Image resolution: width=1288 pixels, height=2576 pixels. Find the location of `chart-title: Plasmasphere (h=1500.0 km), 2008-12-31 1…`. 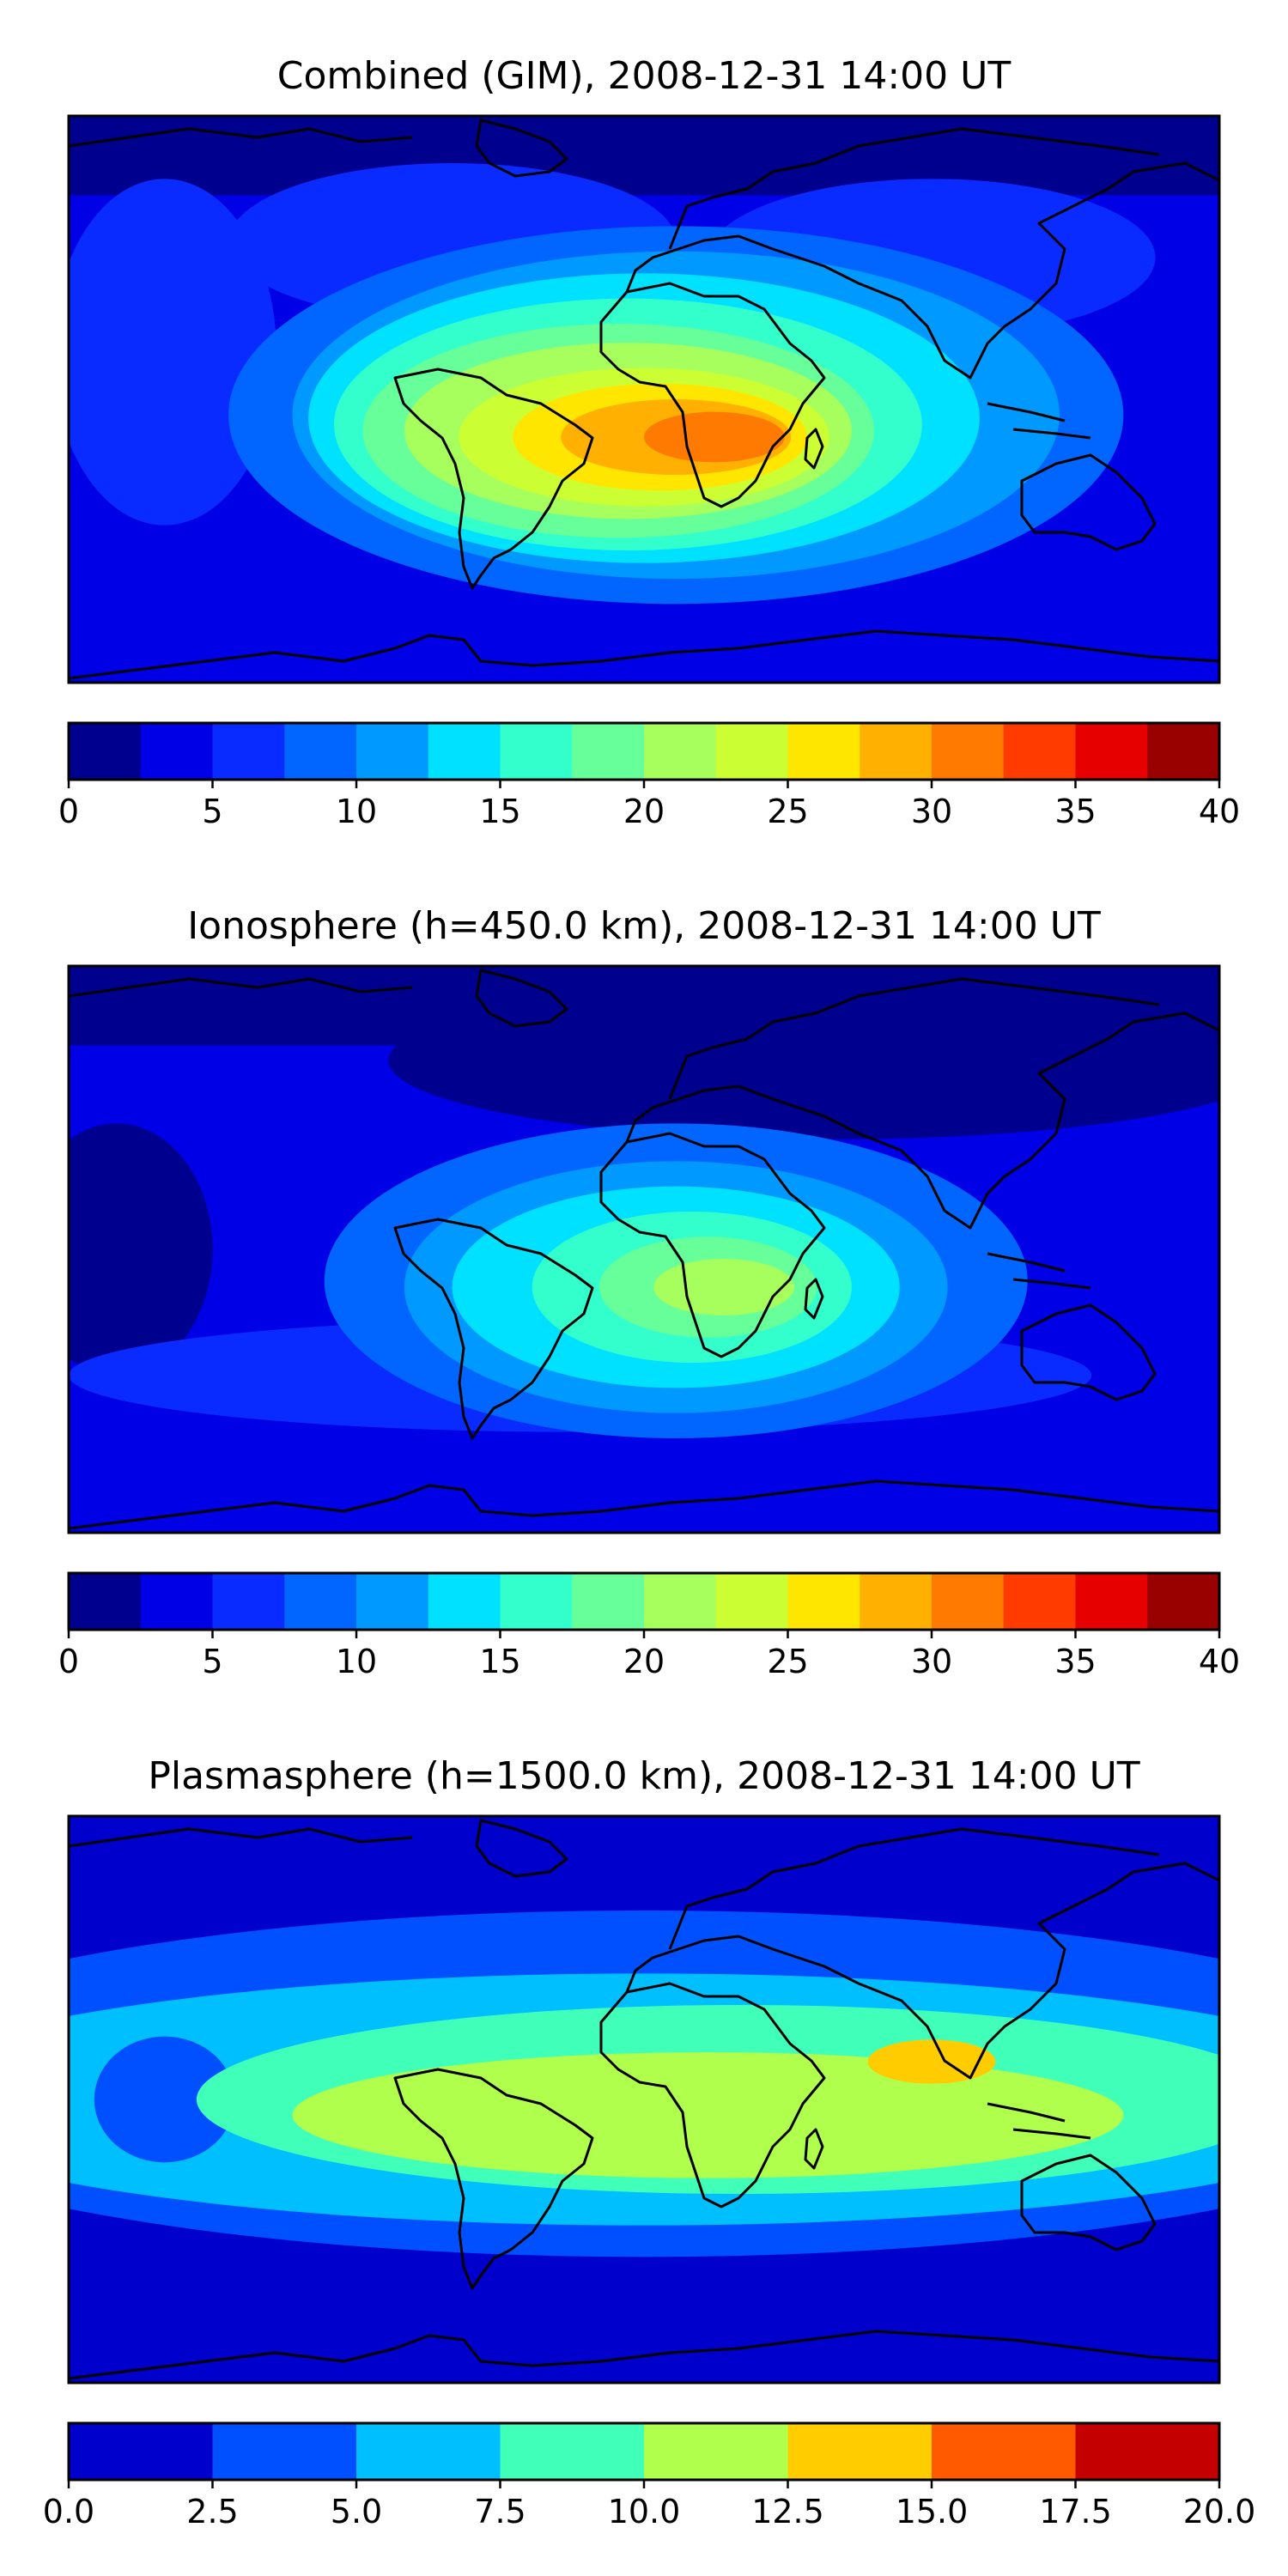

chart-title: Plasmasphere (h=1500.0 km), 2008-12-31 1… is located at coordinates (643, 1776).